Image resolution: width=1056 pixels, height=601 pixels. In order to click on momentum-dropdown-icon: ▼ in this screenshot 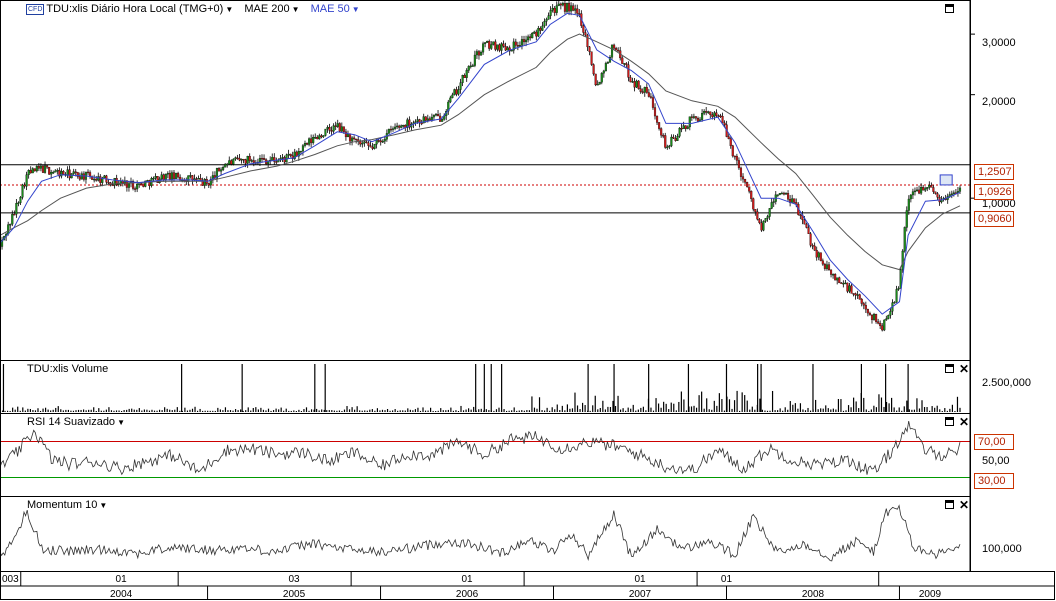, I will do `click(103, 505)`.